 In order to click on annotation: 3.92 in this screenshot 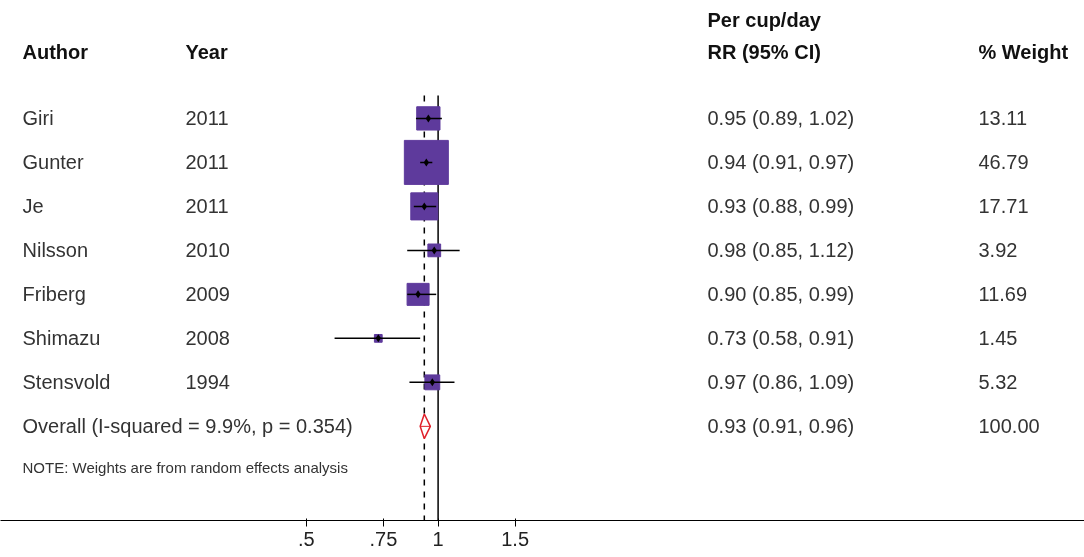, I will do `click(998, 250)`.